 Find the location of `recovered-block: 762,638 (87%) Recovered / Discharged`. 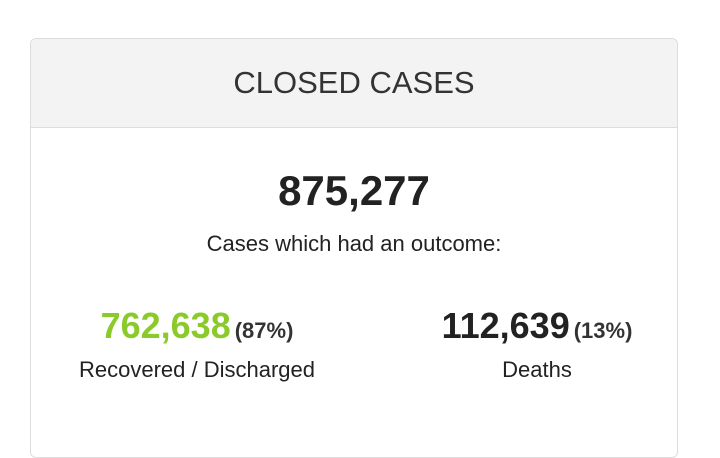

recovered-block: 762,638 (87%) Recovered / Discharged is located at coordinates (197, 344).